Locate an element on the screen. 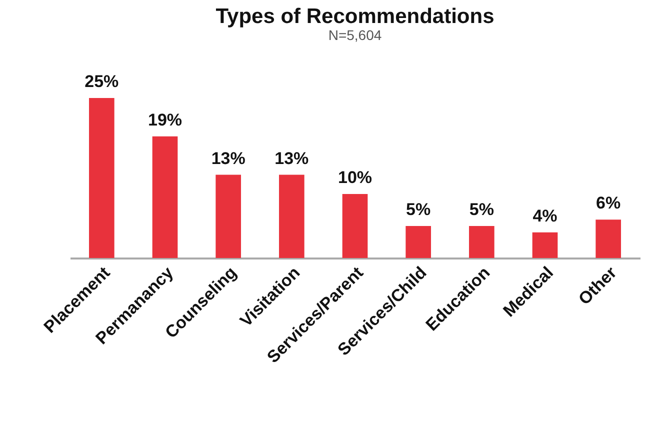  data-label: 10% is located at coordinates (355, 177).